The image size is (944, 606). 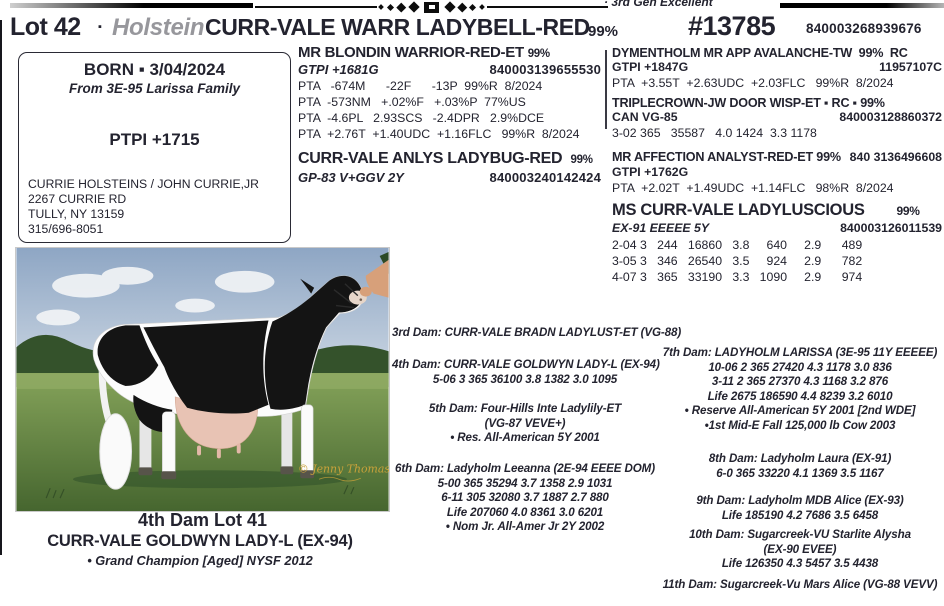 What do you see at coordinates (658, 4) in the screenshot?
I see `previous-lot-note: · 3rd Gen Excellent` at bounding box center [658, 4].